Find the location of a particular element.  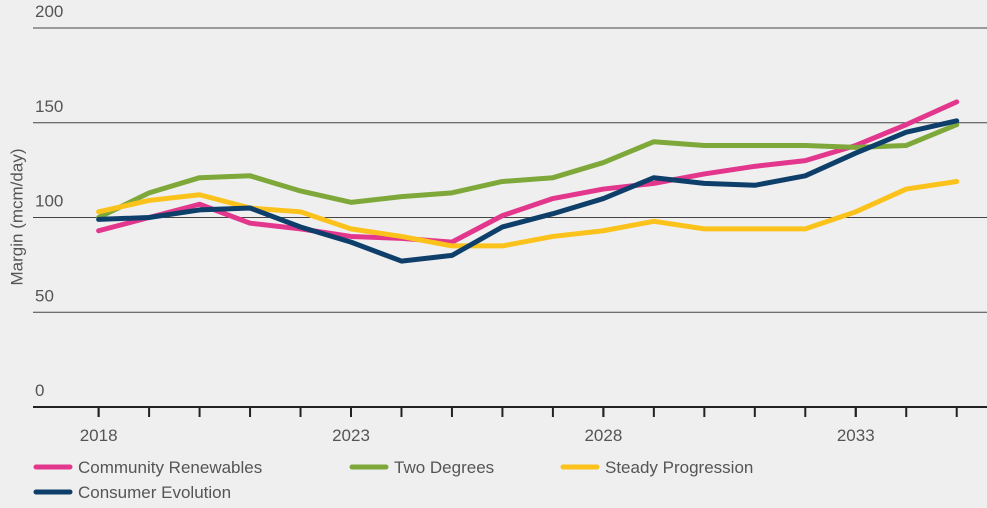

y-tick-label: 50 is located at coordinates (44, 295).